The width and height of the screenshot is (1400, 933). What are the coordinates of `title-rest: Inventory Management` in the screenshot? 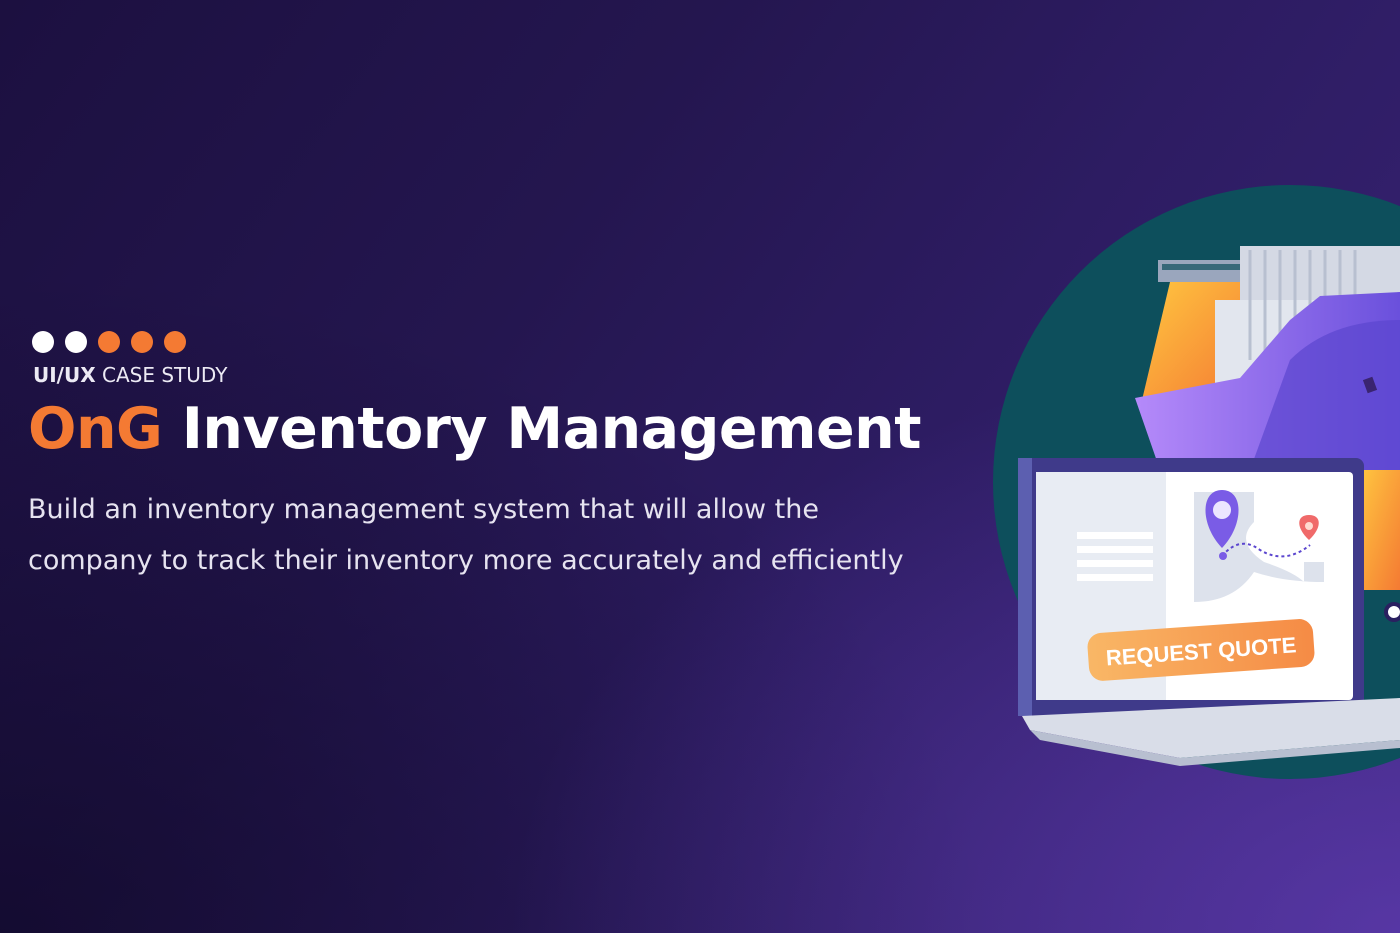 It's located at (551, 429).